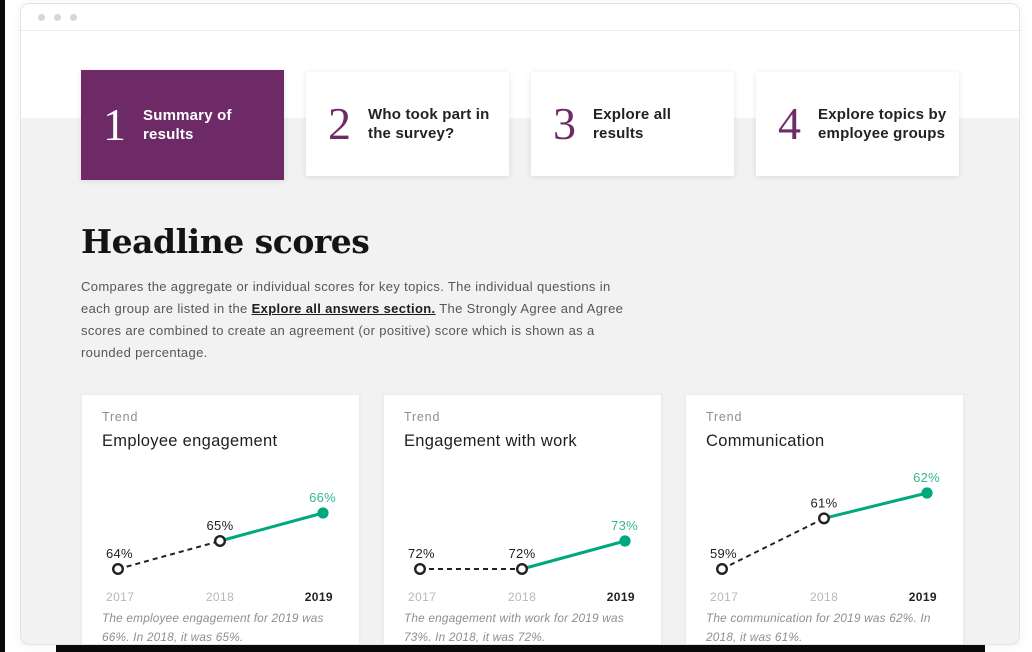 This screenshot has height=652, width=1032. Describe the element at coordinates (221, 547) in the screenshot. I see `trend-line-chart: 64% 65% 66% 2017 2018 2019` at that location.